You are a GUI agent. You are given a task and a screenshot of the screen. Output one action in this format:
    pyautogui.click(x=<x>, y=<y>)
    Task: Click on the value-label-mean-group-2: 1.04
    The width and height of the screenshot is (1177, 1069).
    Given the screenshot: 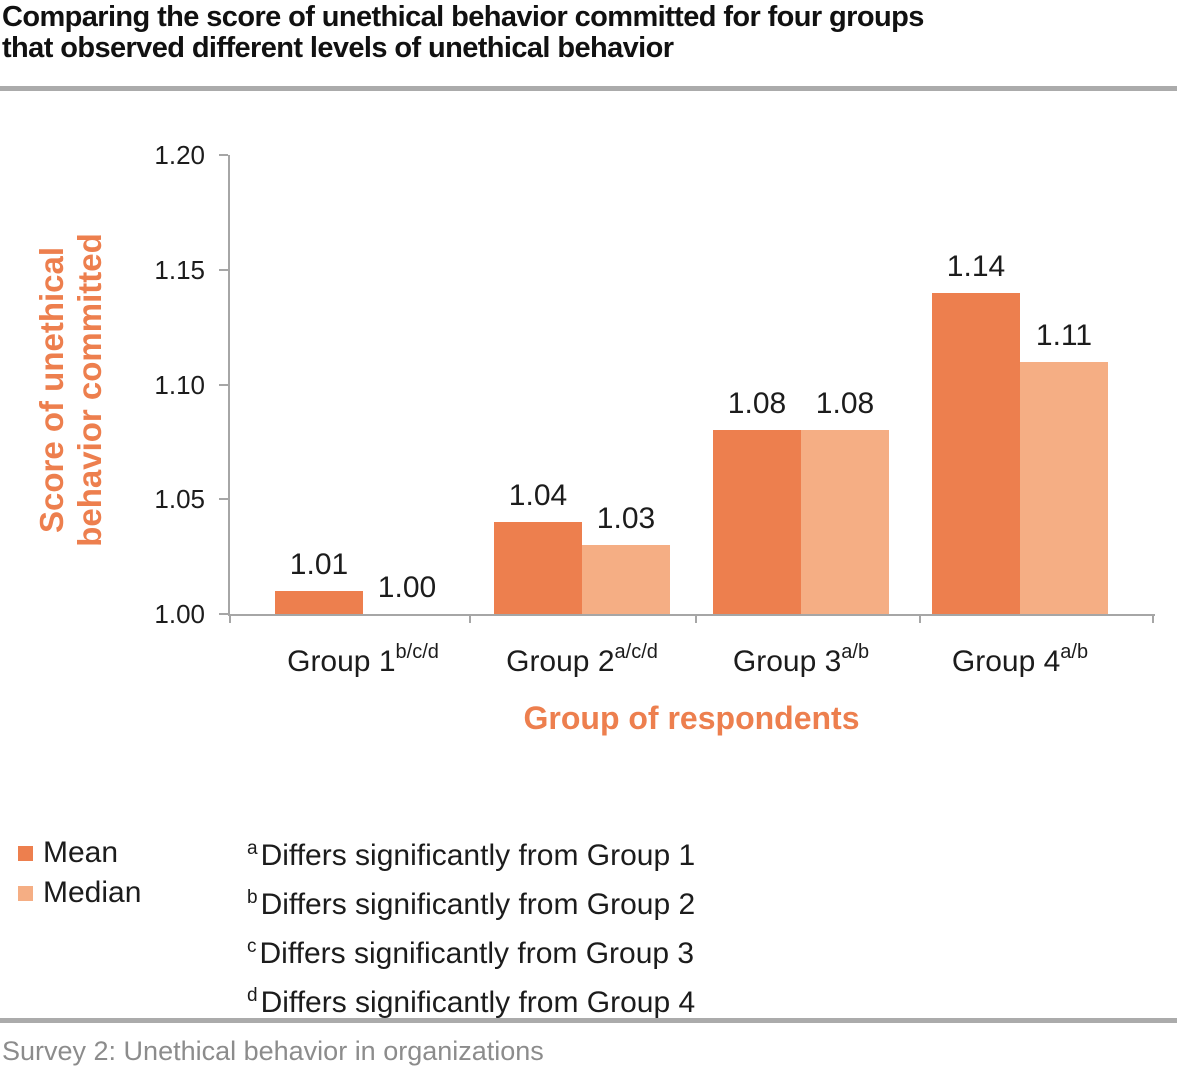 What is the action you would take?
    pyautogui.click(x=538, y=496)
    